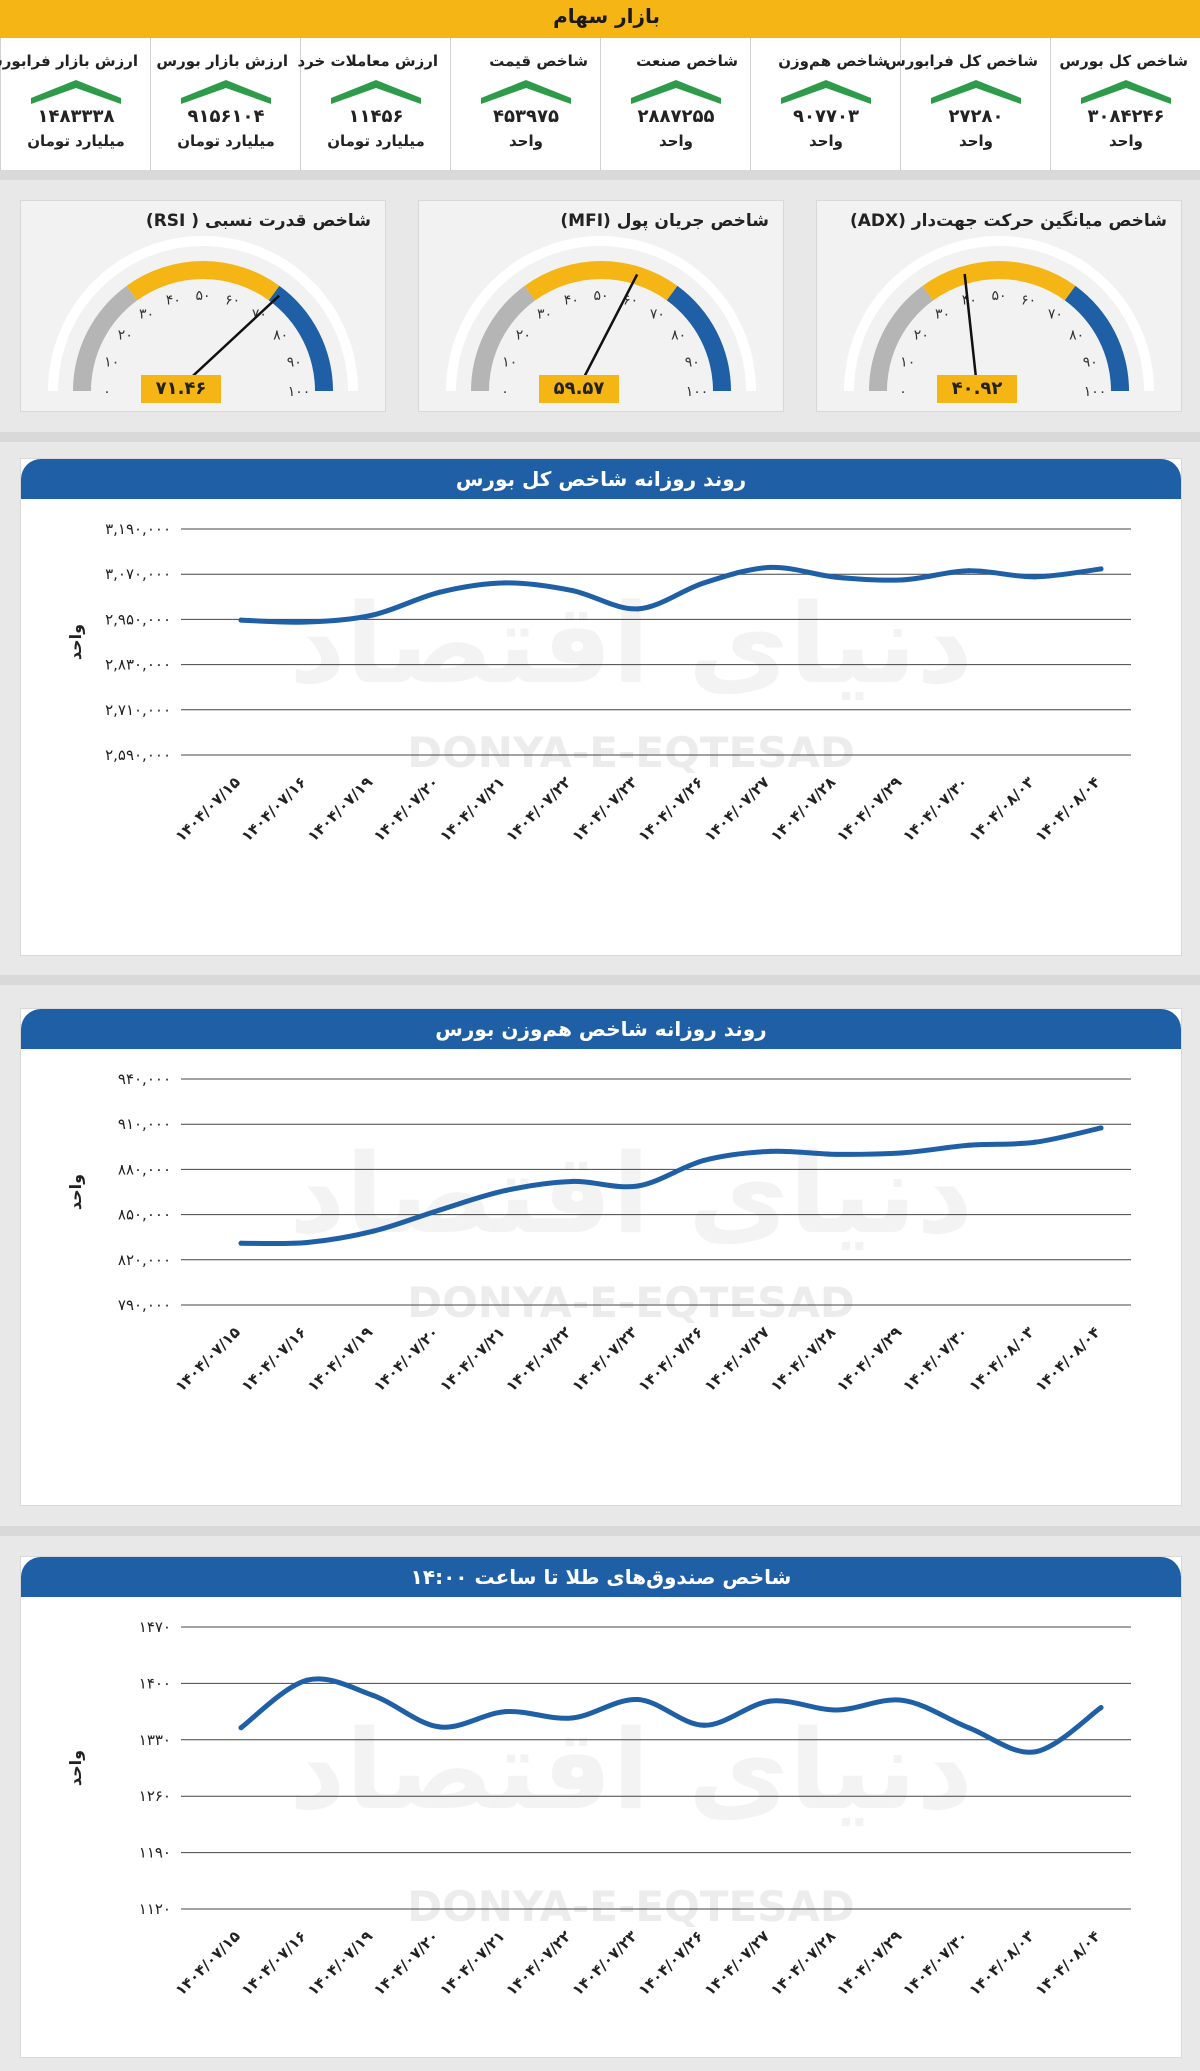 Image resolution: width=1200 pixels, height=2071 pixels. What do you see at coordinates (525, 104) in the screenshot?
I see `index-cell: شاخص قیمت ۴۵۳۹۷۵ واحد` at bounding box center [525, 104].